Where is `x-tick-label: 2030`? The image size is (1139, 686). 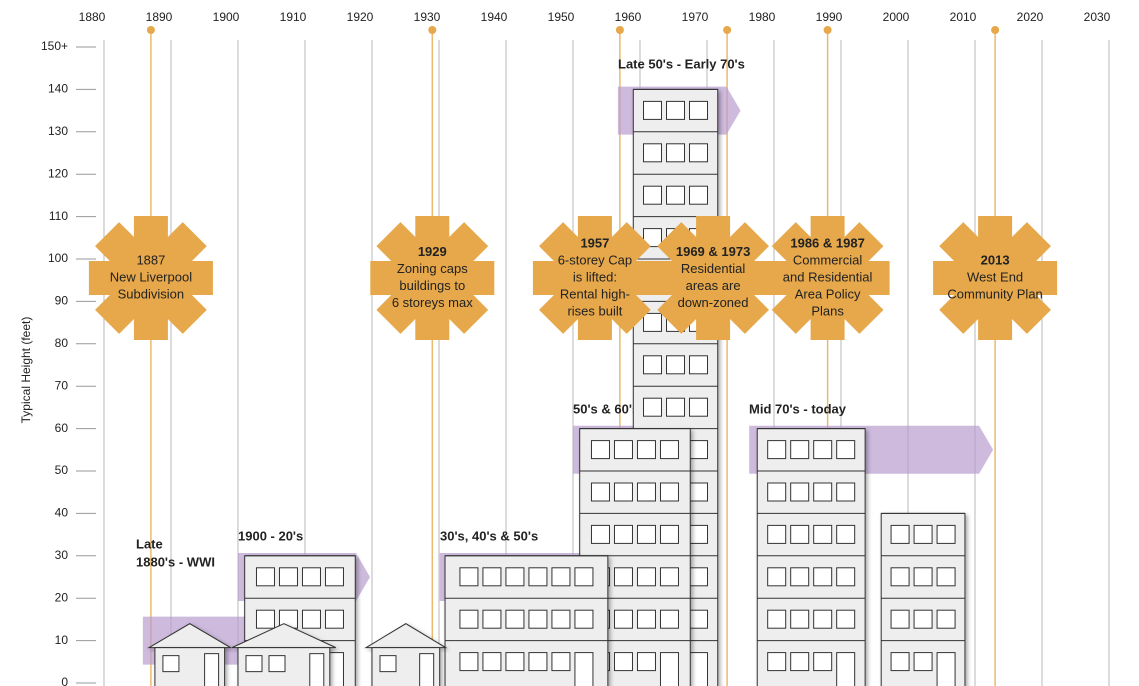
x-tick-label: 2030 is located at coordinates (1097, 17).